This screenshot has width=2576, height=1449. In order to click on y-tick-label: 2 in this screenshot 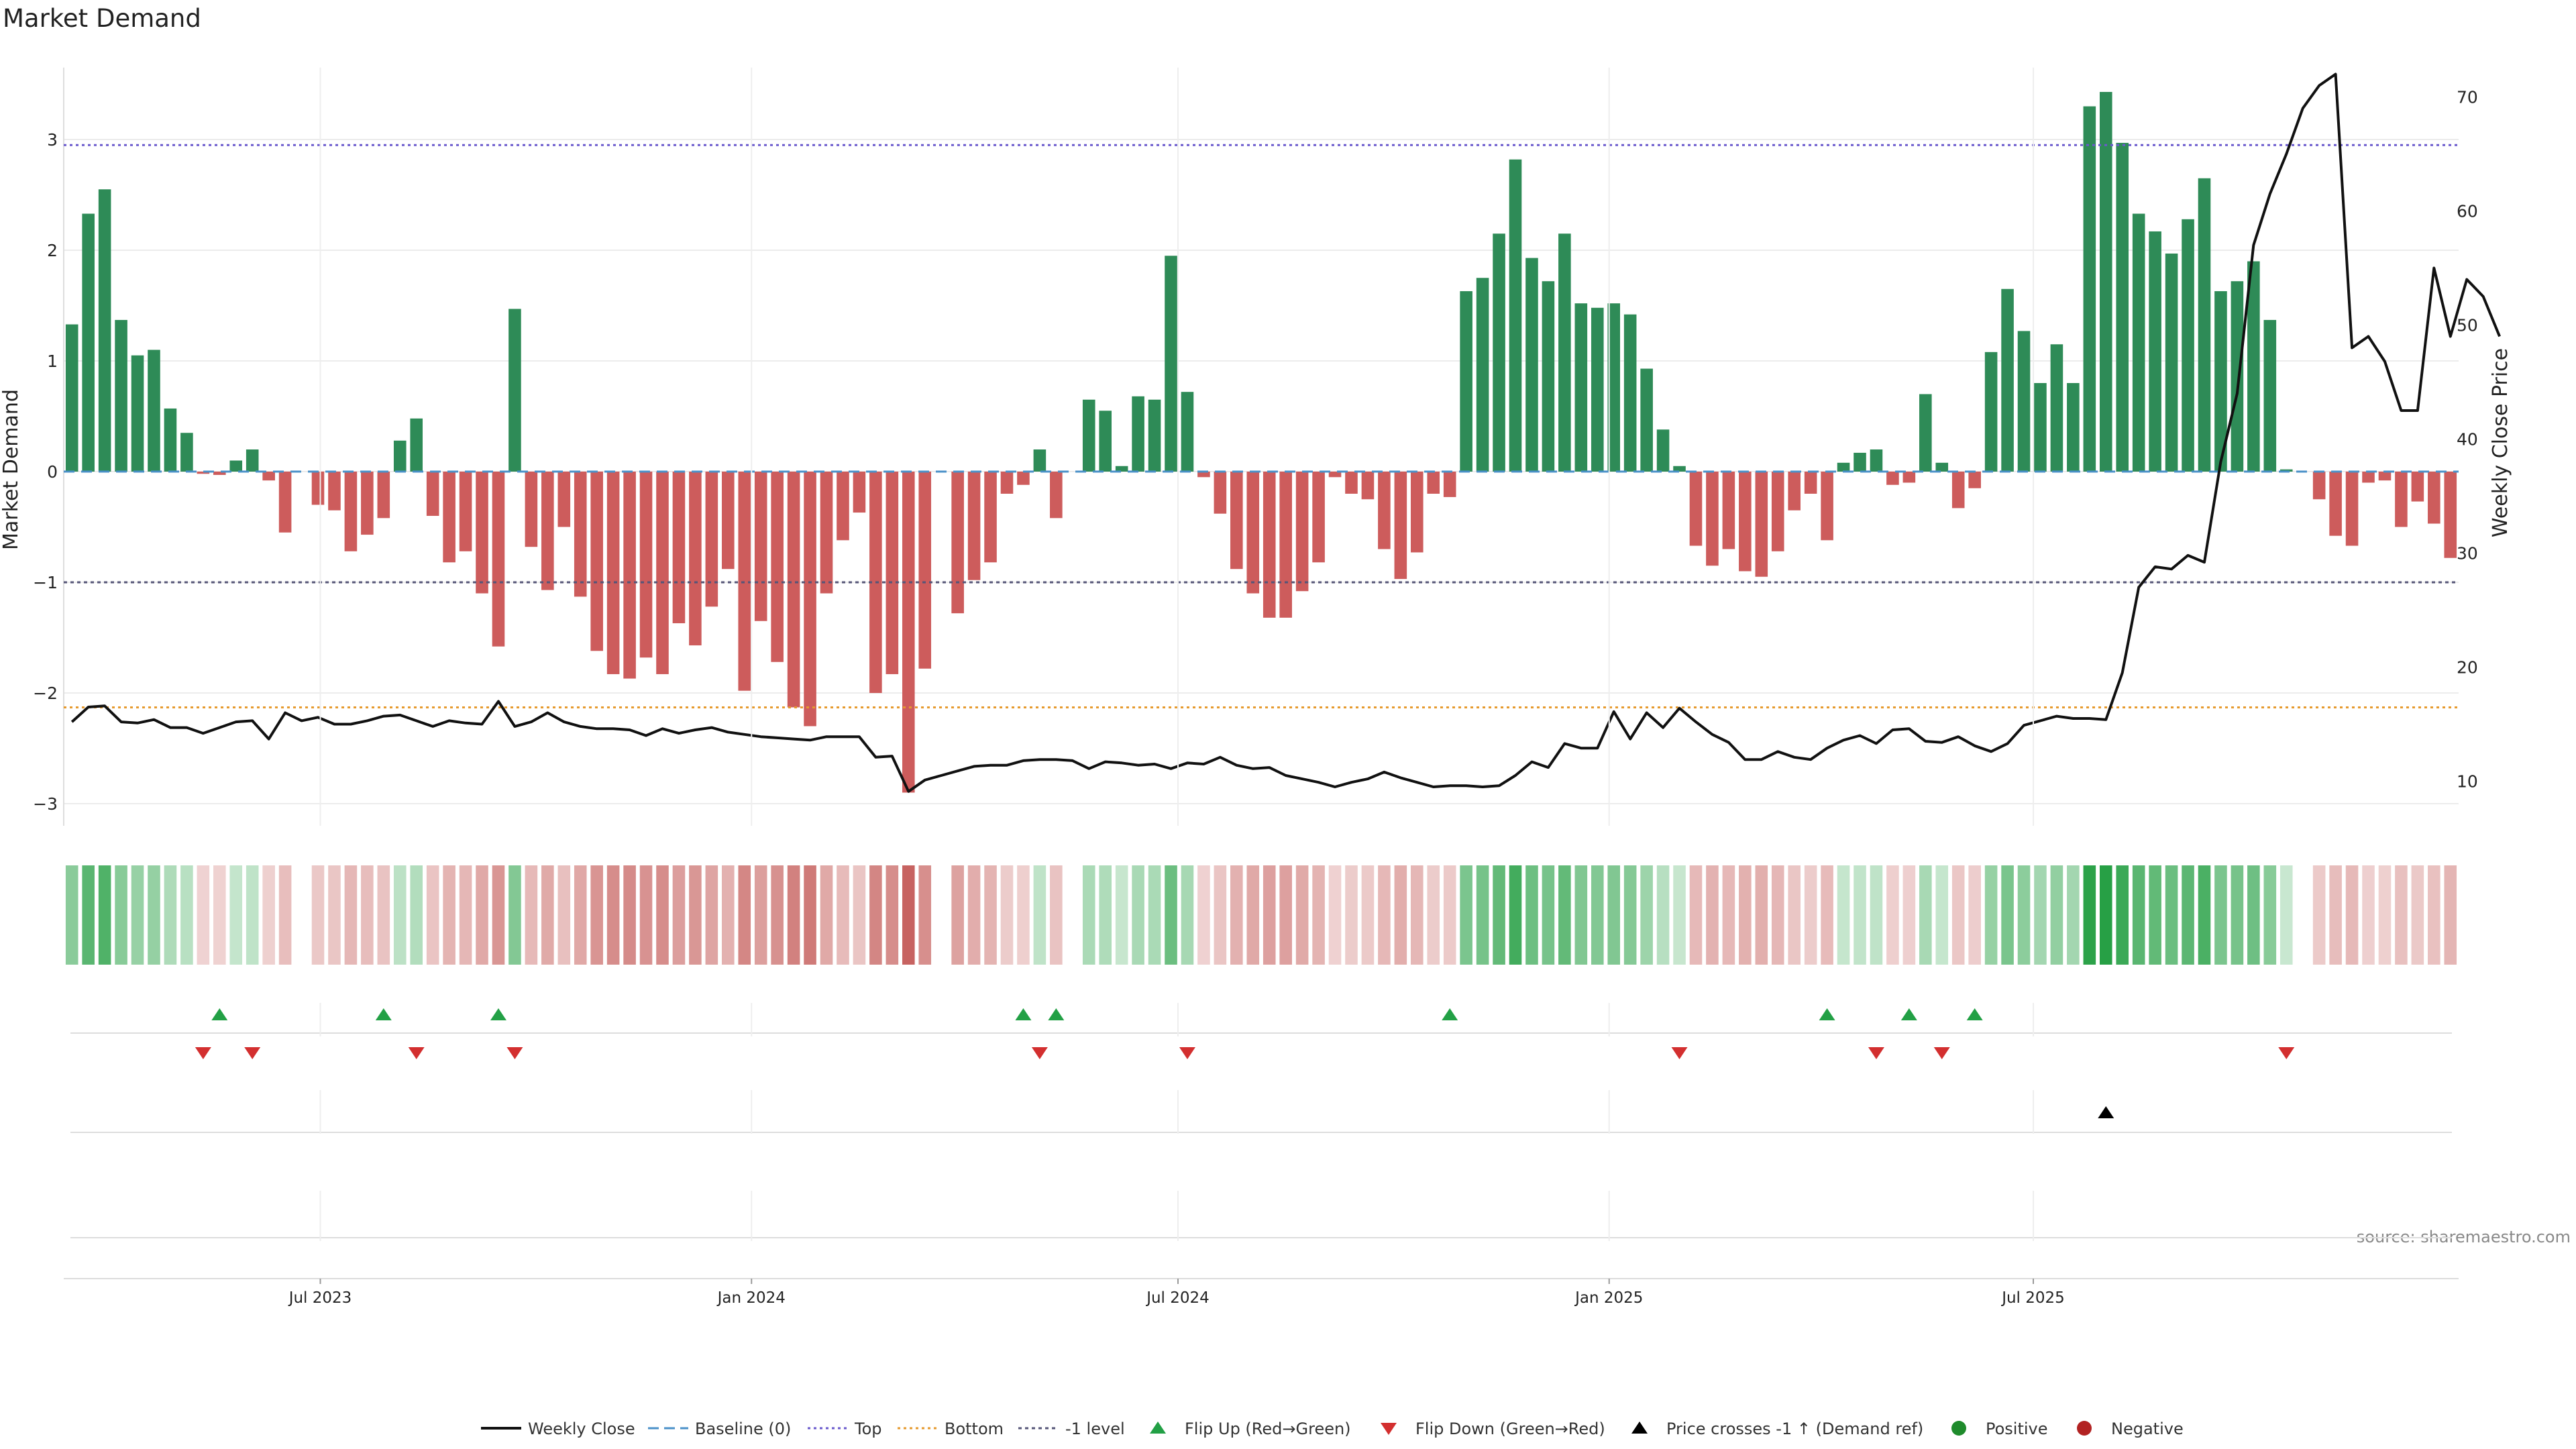, I will do `click(52, 250)`.